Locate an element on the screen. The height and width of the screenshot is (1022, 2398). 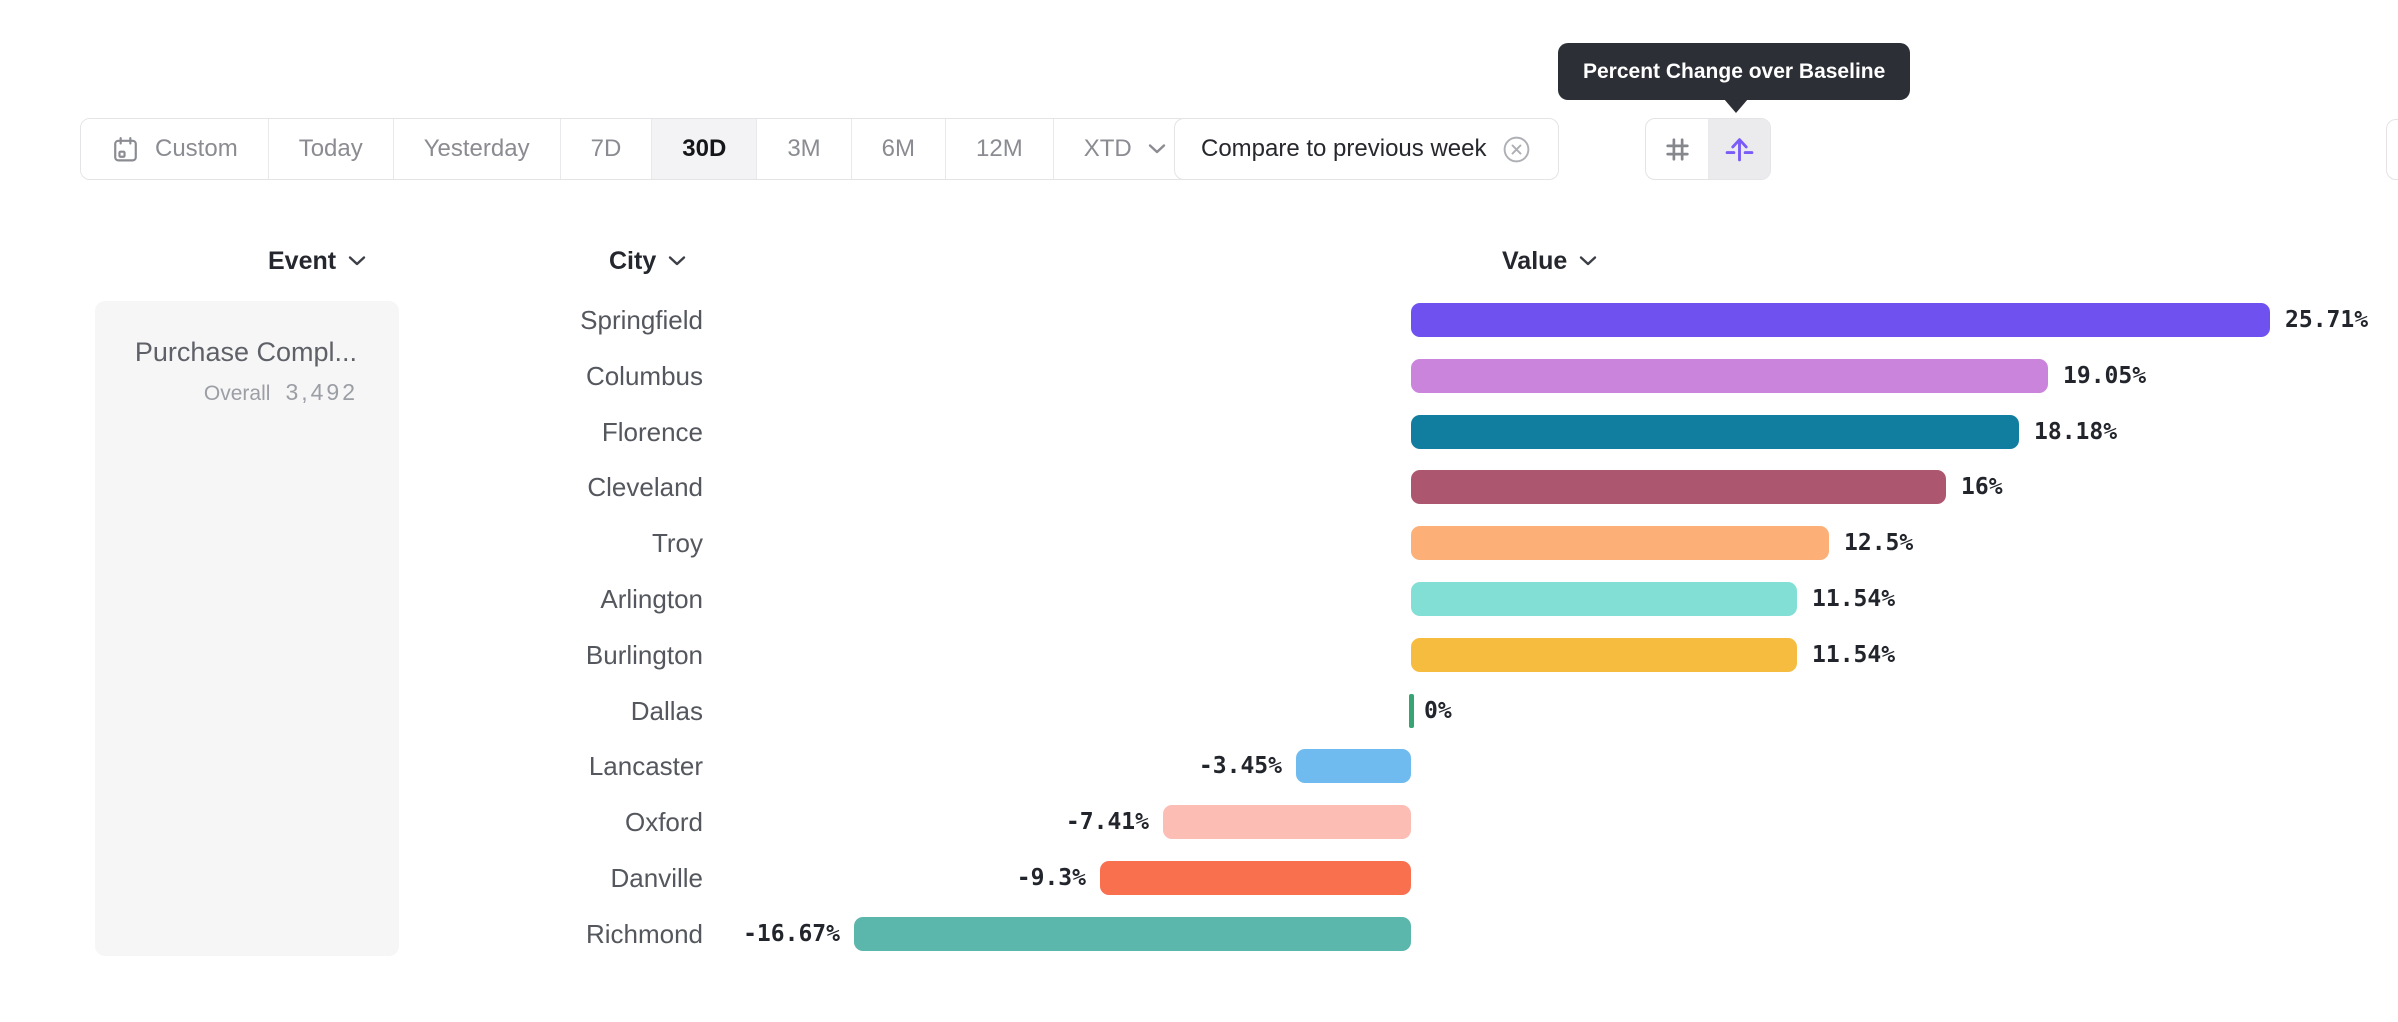
date-range-yesterday: Yesterday is located at coordinates (477, 149).